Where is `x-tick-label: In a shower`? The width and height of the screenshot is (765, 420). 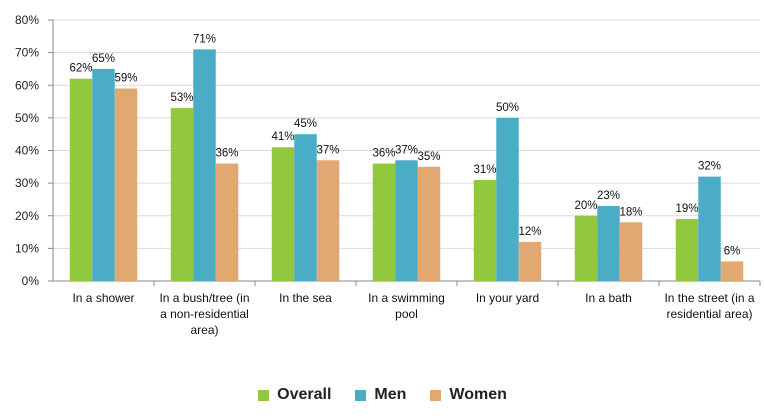 x-tick-label: In a shower is located at coordinates (103, 298).